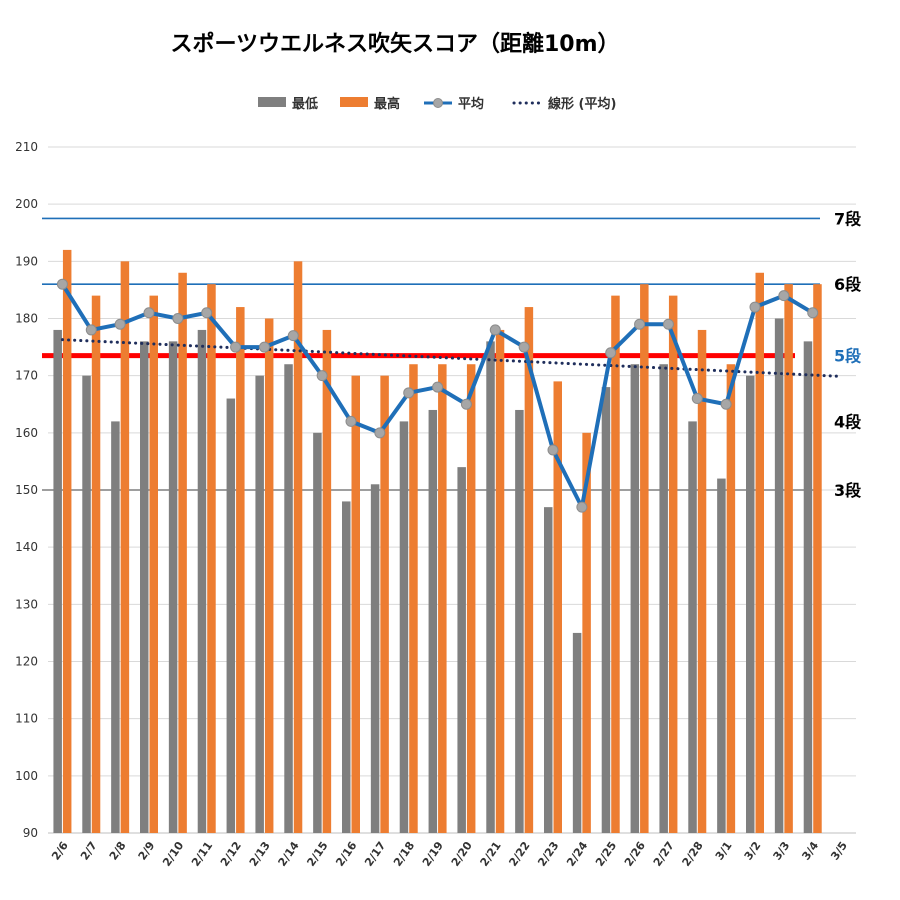 The height and width of the screenshot is (900, 900). I want to click on y-tick-label: 200, so click(26, 204).